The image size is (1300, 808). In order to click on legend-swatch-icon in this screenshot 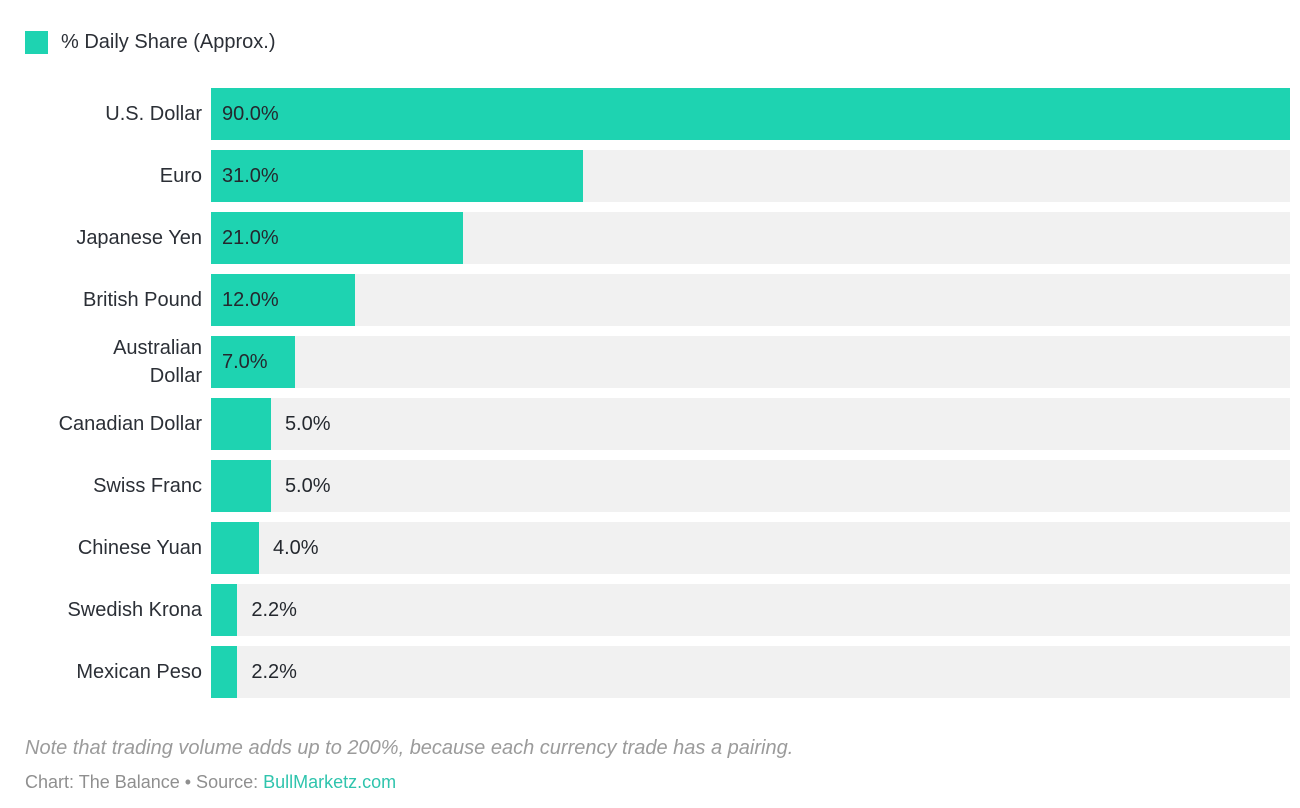, I will do `click(36, 42)`.